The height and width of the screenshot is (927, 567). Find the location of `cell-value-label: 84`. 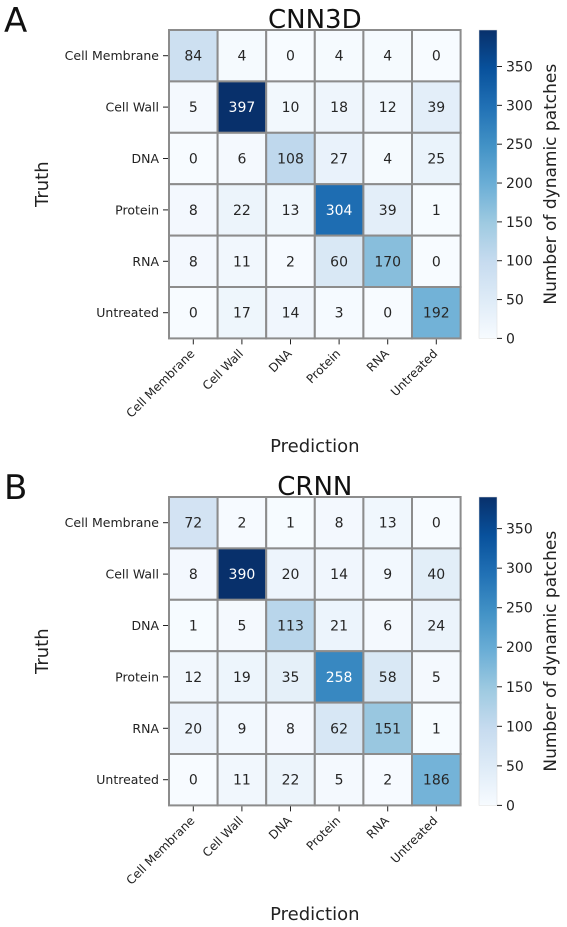

cell-value-label: 84 is located at coordinates (193, 57).